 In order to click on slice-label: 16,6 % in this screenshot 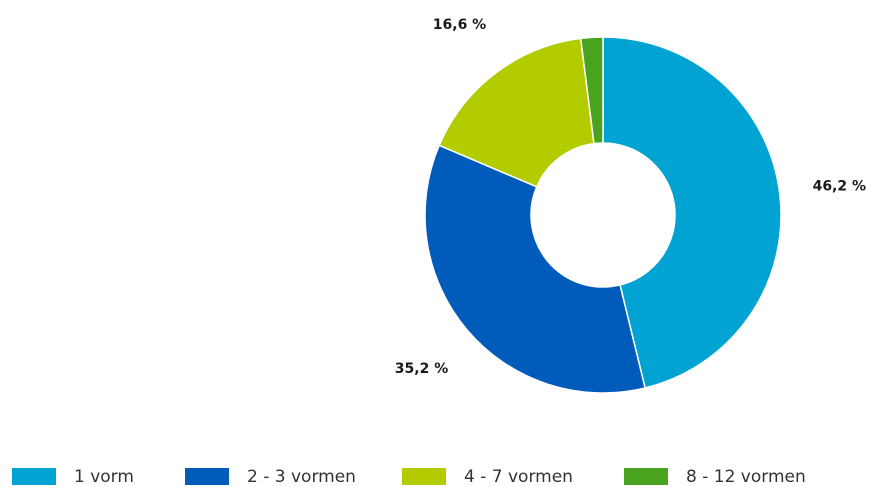, I will do `click(459, 25)`.